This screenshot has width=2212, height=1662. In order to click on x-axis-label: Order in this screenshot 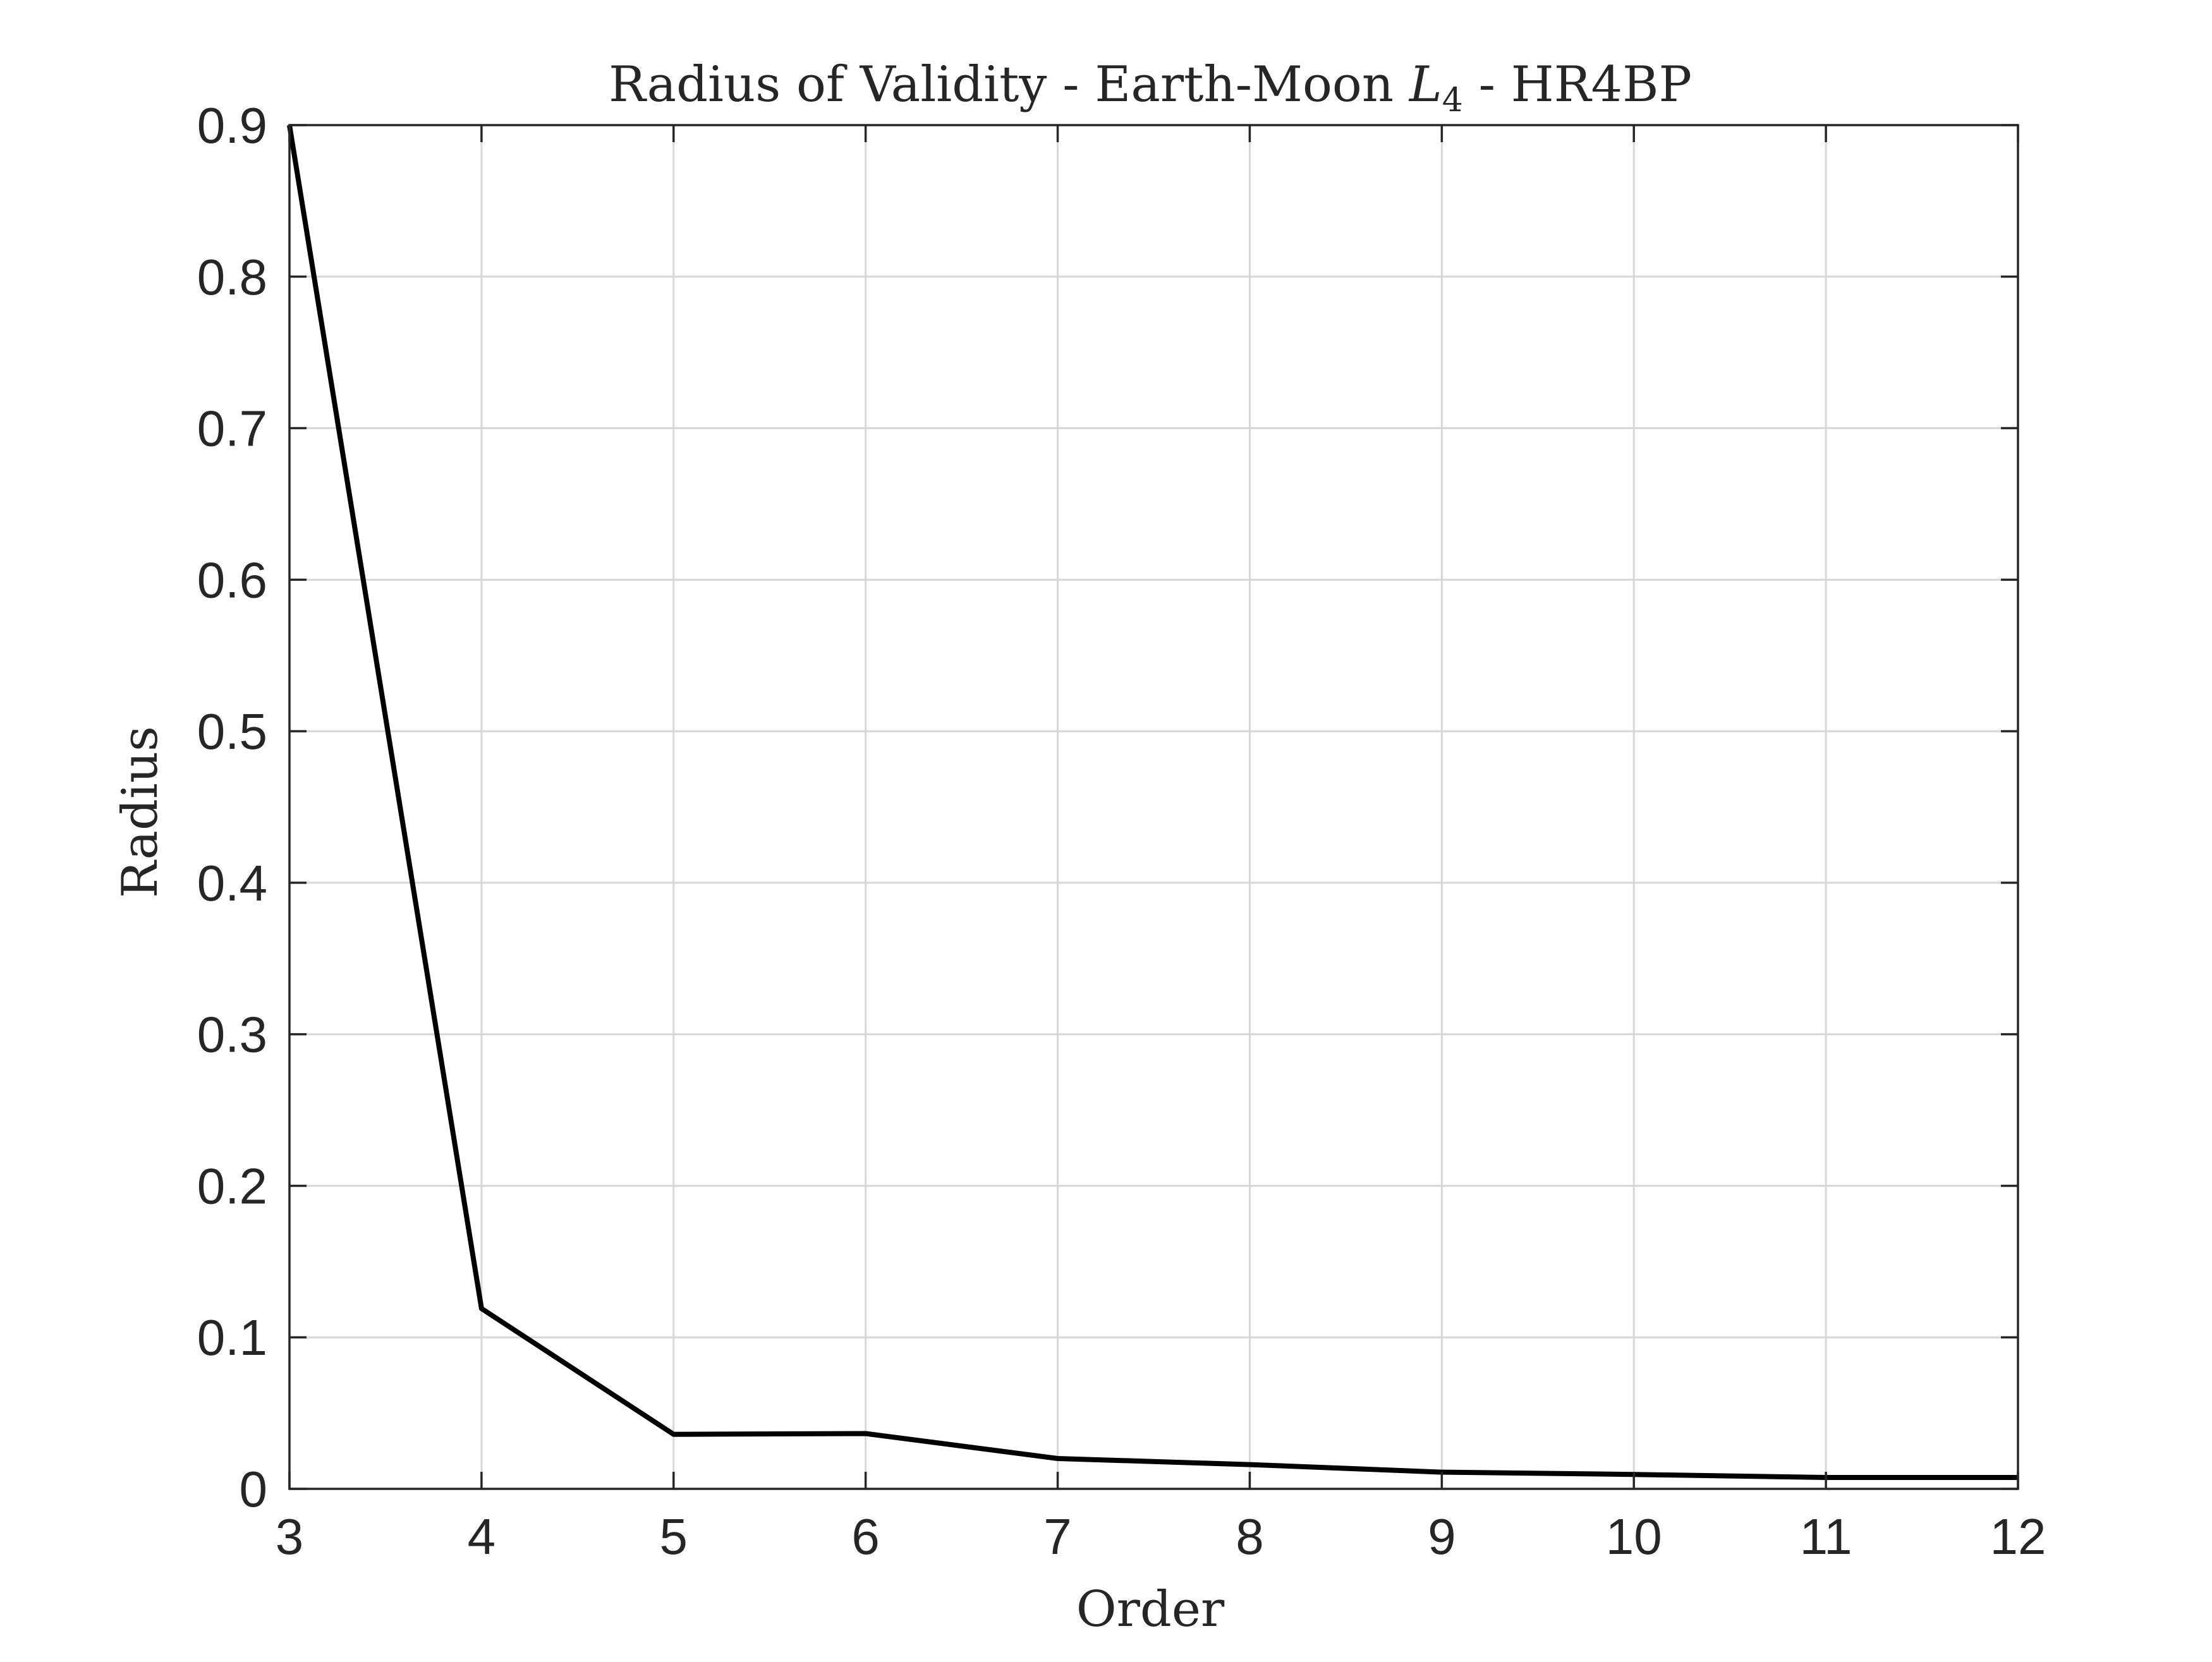, I will do `click(1150, 1609)`.